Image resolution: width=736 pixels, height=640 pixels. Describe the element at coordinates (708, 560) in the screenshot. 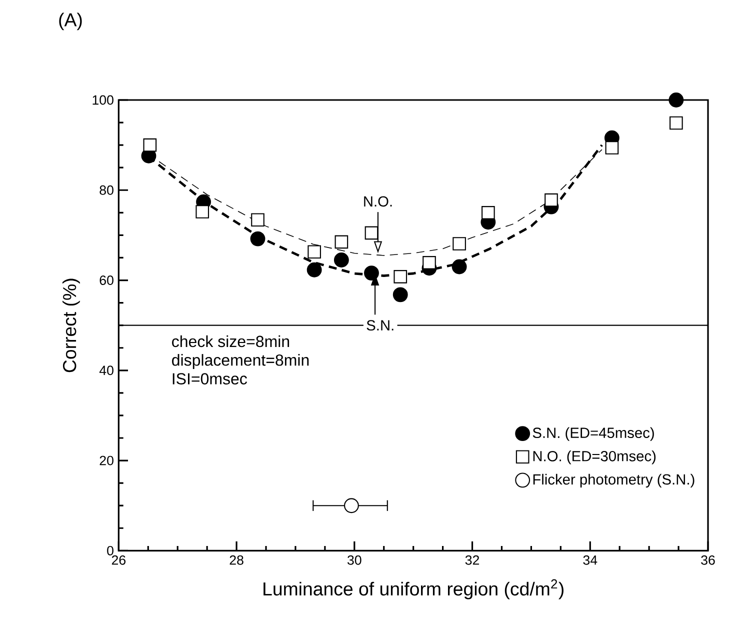

I see `x-tick-label: 36` at that location.